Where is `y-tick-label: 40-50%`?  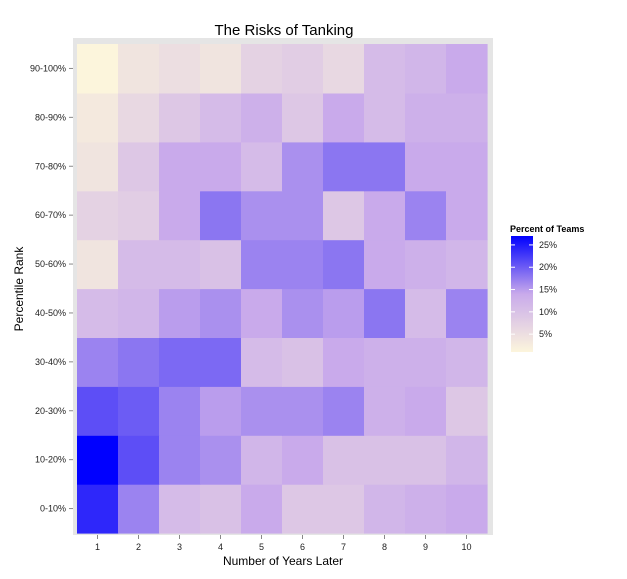 y-tick-label: 40-50% is located at coordinates (50, 313).